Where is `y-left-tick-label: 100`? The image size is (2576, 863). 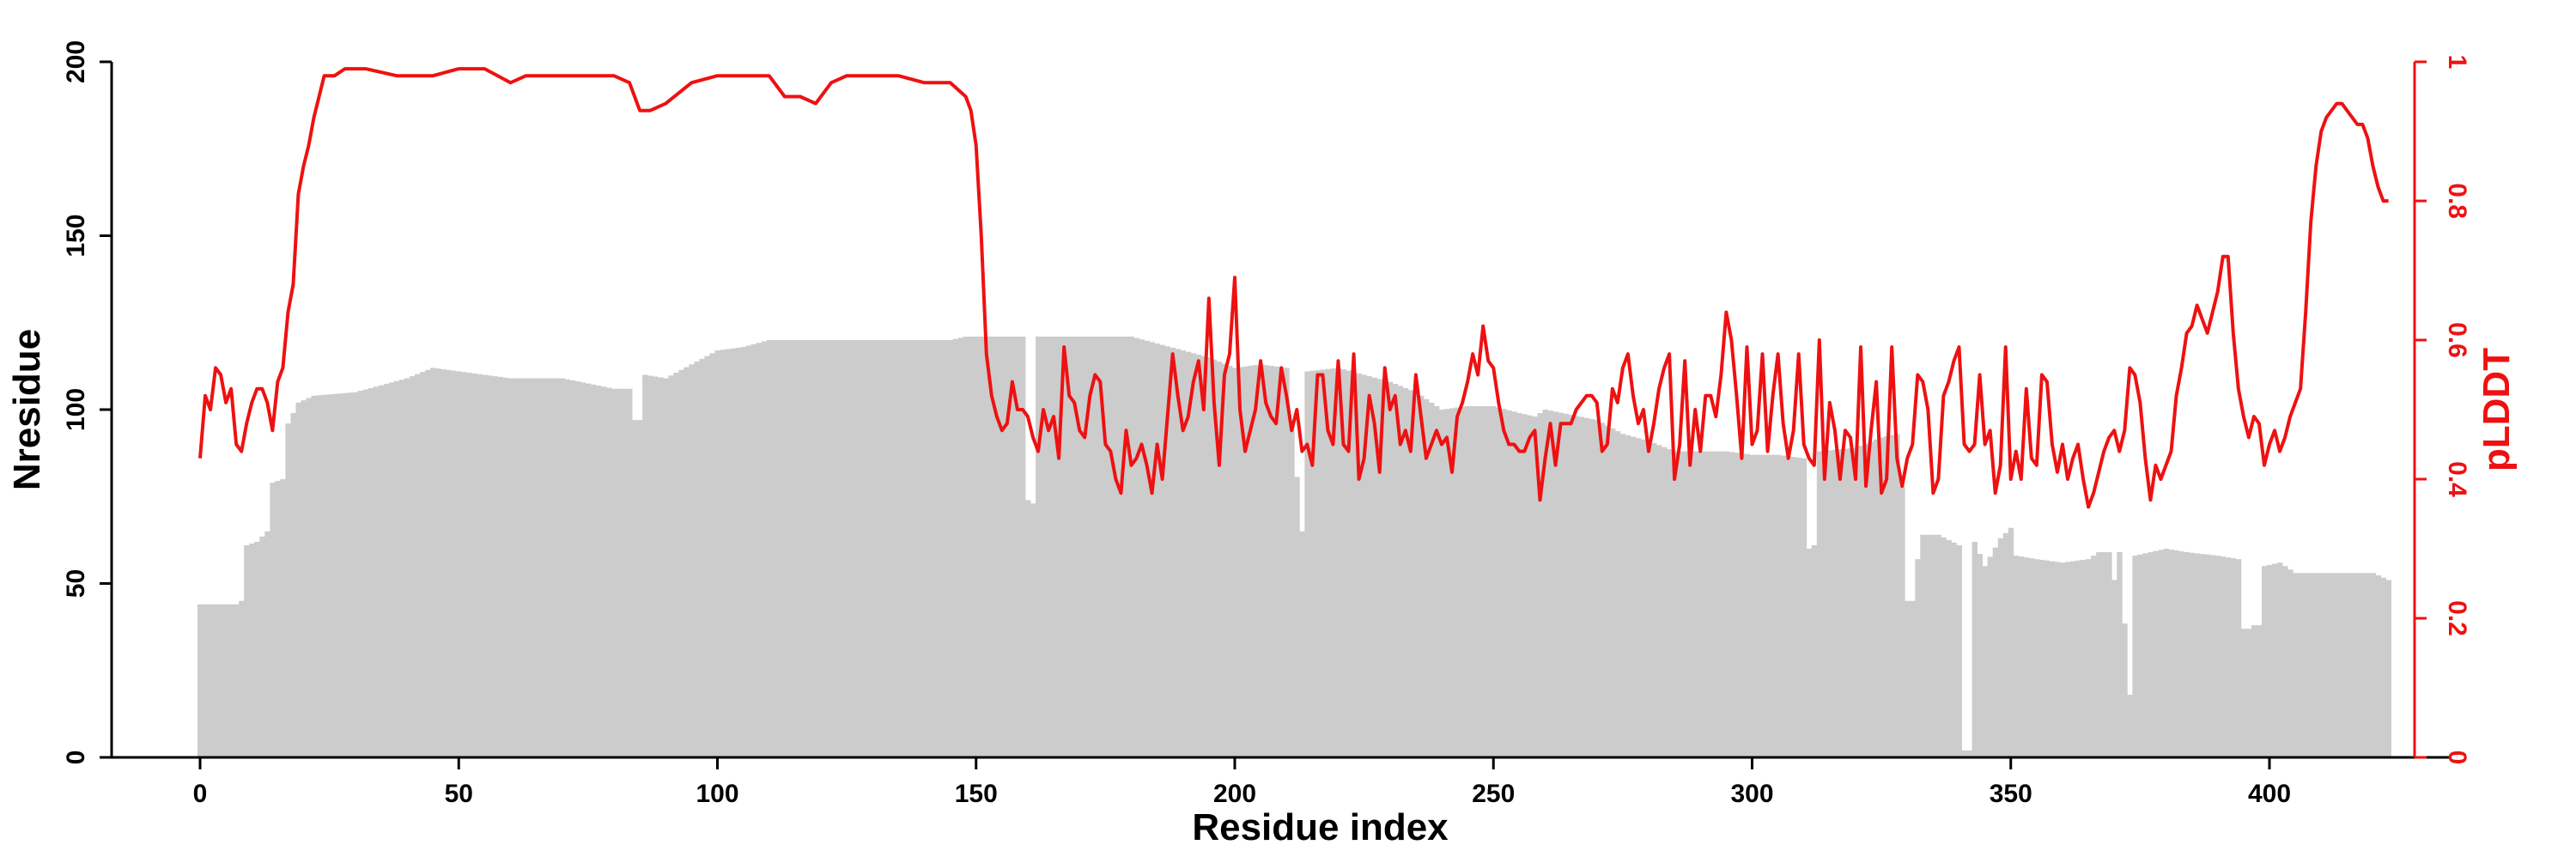 y-left-tick-label: 100 is located at coordinates (76, 410).